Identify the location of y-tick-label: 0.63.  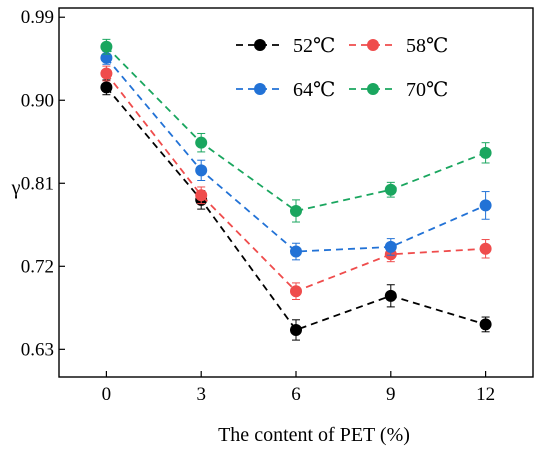
(37, 349).